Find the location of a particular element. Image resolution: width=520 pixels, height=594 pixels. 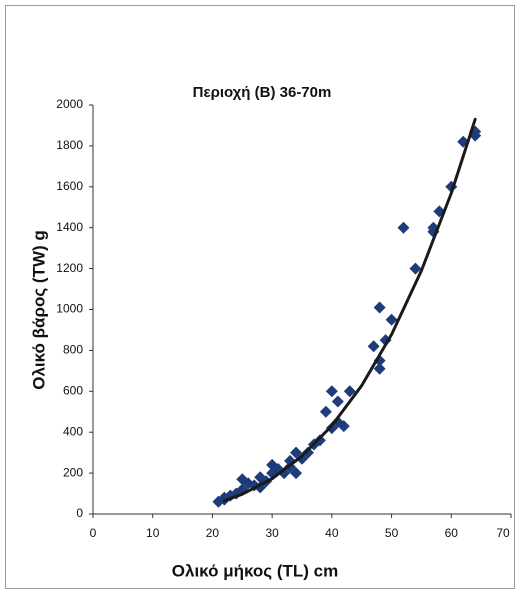

y-tick-label: 800 is located at coordinates (73, 350).